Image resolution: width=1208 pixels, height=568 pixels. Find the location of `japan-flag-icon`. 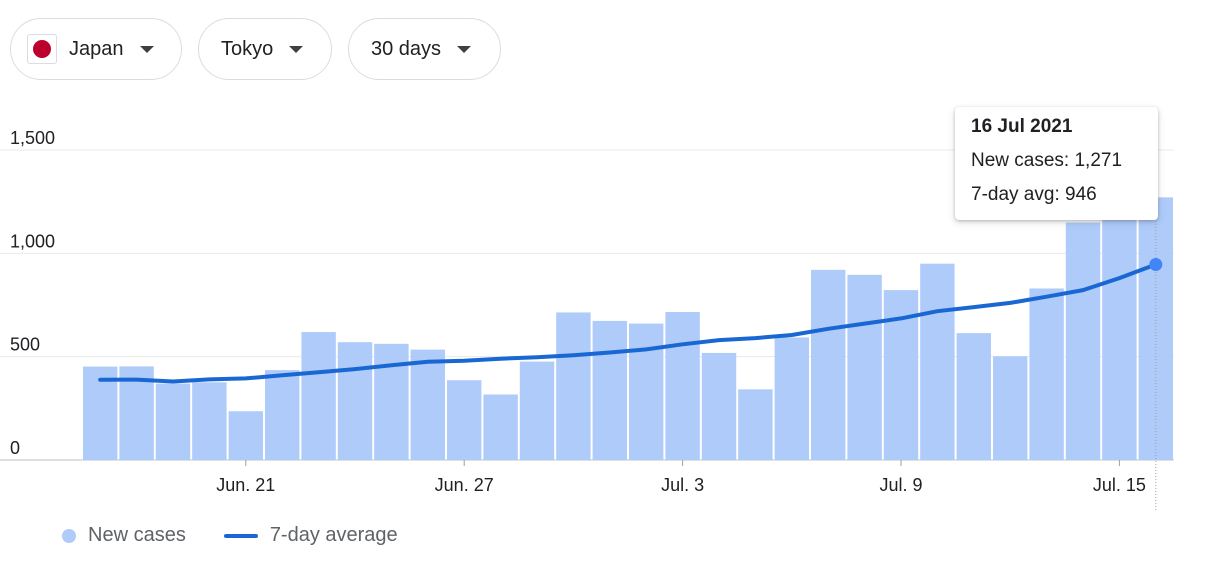

japan-flag-icon is located at coordinates (42, 49).